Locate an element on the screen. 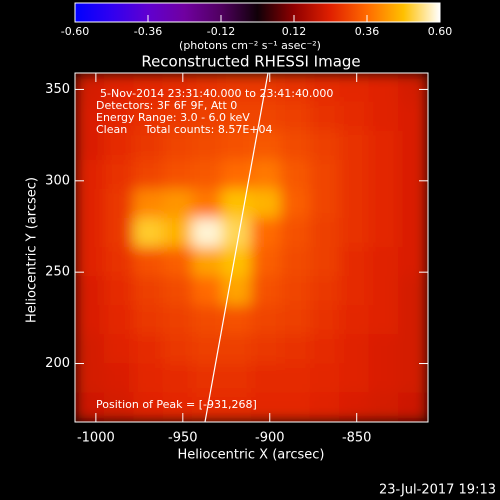 The width and height of the screenshot is (500, 500). annotation: 5-Nov-2014 23:31:40.000 to 23:41:40.000 is located at coordinates (216, 93).